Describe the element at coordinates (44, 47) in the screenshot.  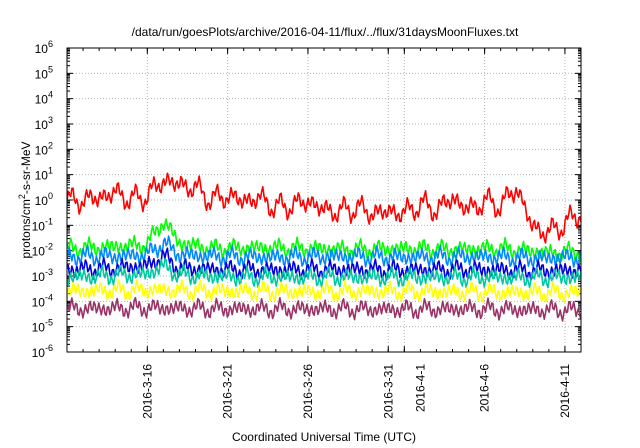
I see `y-tick-label: 10⁶` at that location.